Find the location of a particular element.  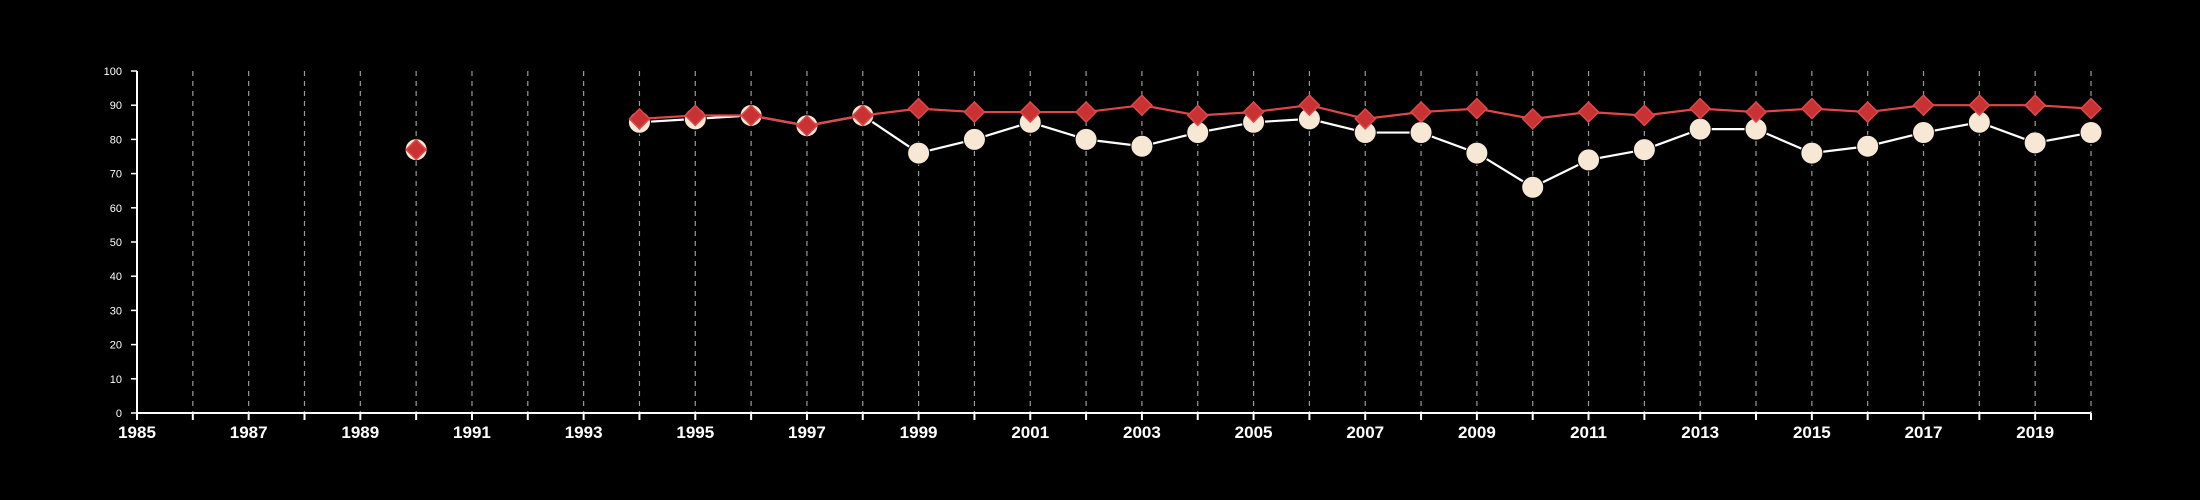

y-tick-label: 100 is located at coordinates (113, 72).